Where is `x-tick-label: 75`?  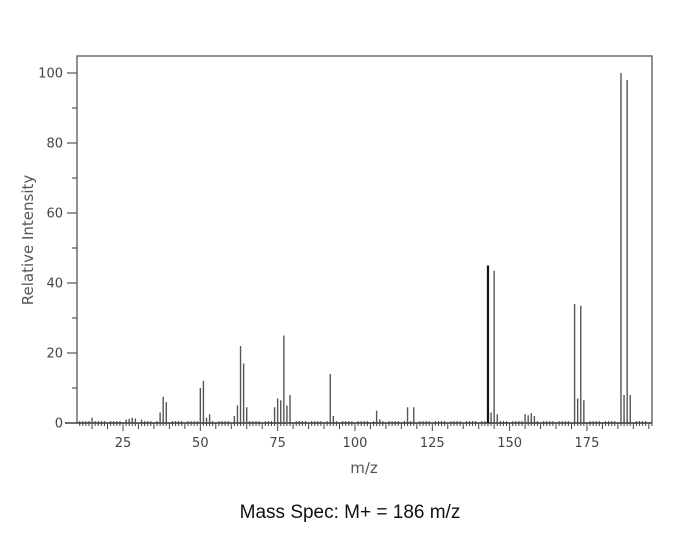
x-tick-label: 75 is located at coordinates (277, 443).